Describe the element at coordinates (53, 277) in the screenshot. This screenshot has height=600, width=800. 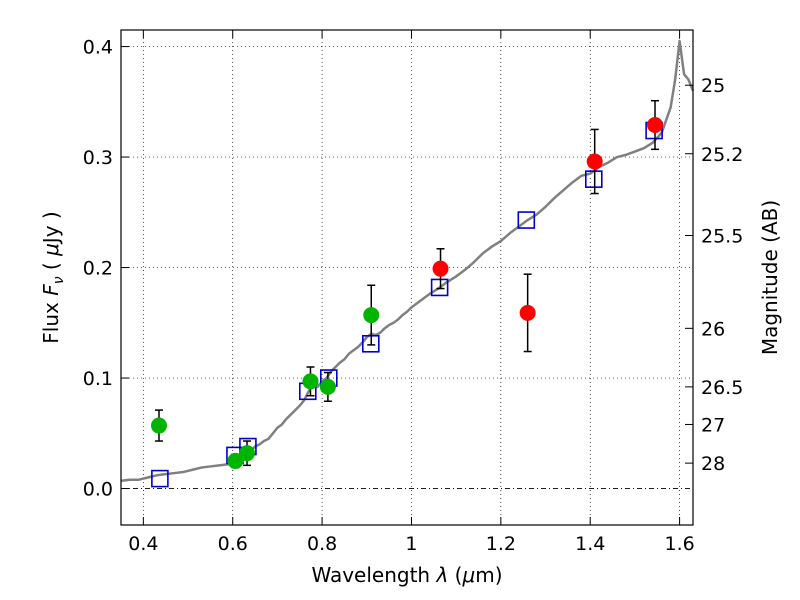
I see `y-axis-label: Flux Fν ( μJy )` at that location.